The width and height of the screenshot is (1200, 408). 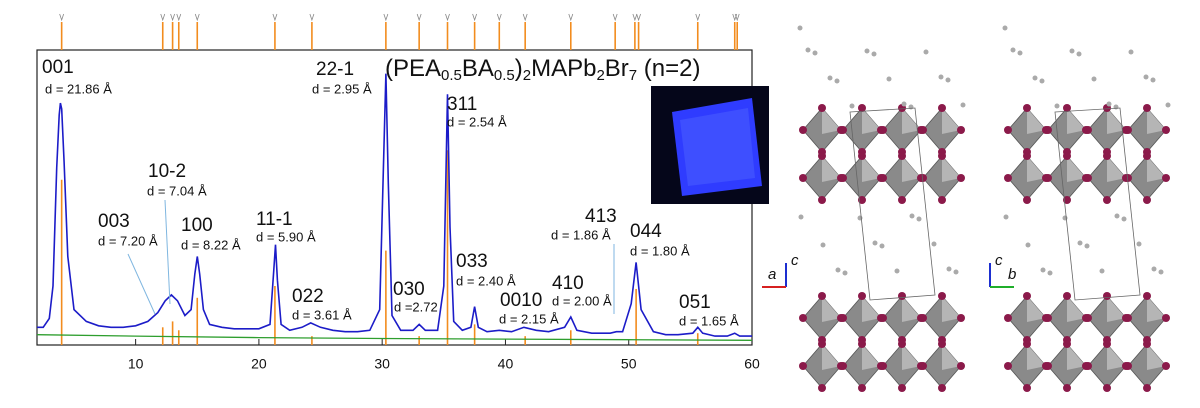 I want to click on d-spacing: d = 2.40 Å, so click(x=486, y=280).